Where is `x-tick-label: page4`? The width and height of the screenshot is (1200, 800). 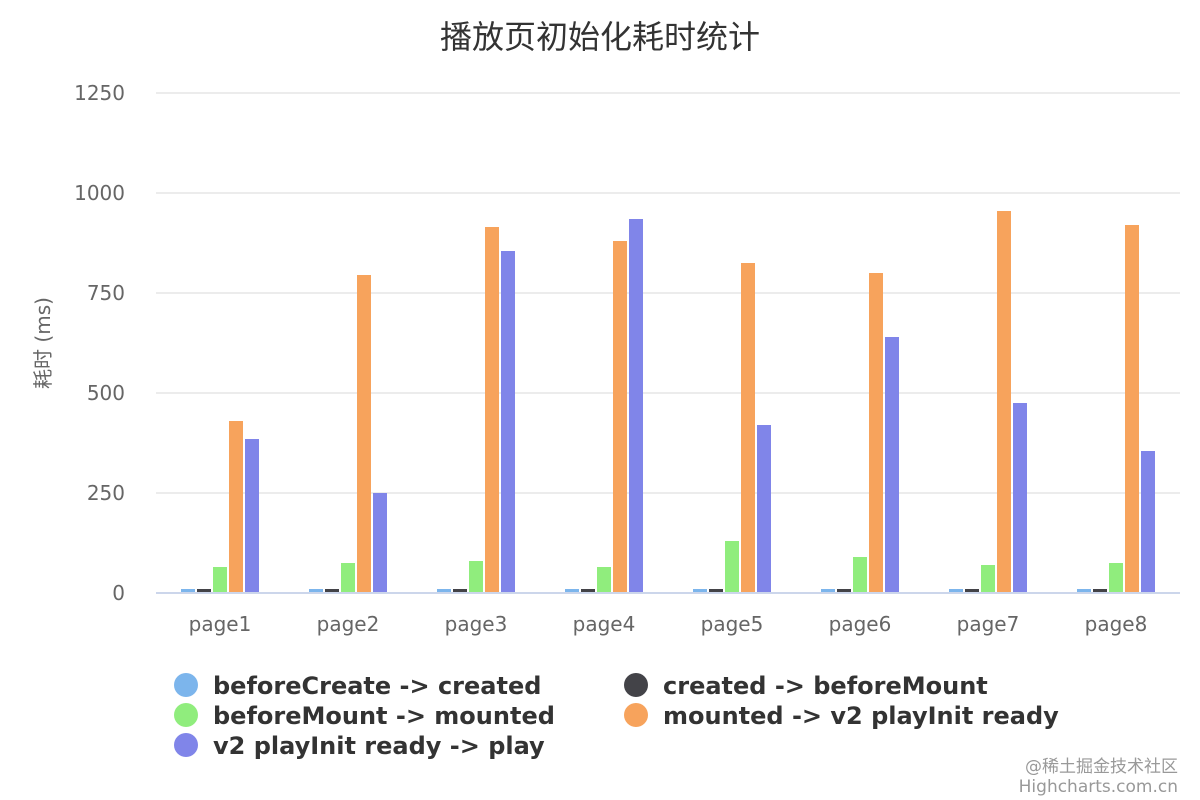
x-tick-label: page4 is located at coordinates (604, 624).